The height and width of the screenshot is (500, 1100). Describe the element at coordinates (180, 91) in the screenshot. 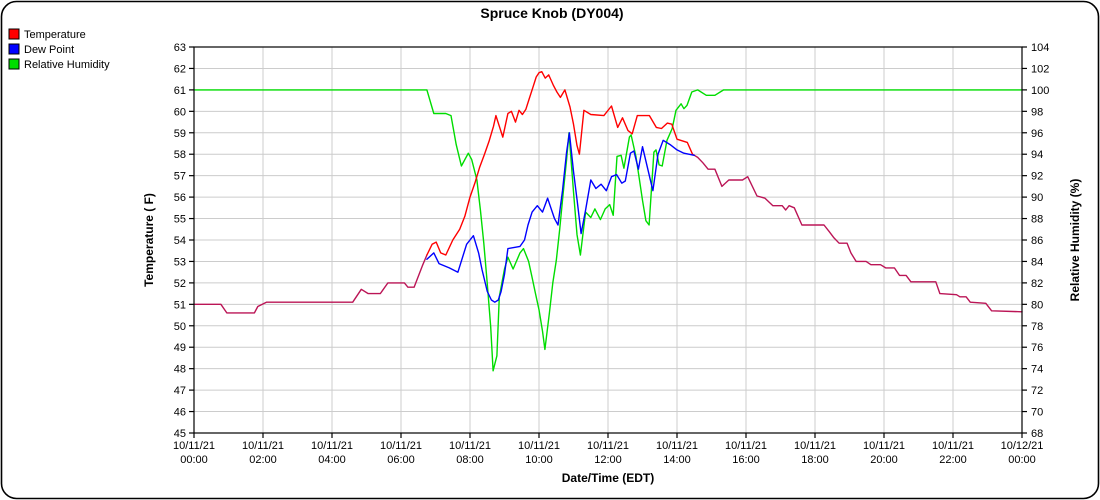

I see `y-tick-label-left: 61` at that location.